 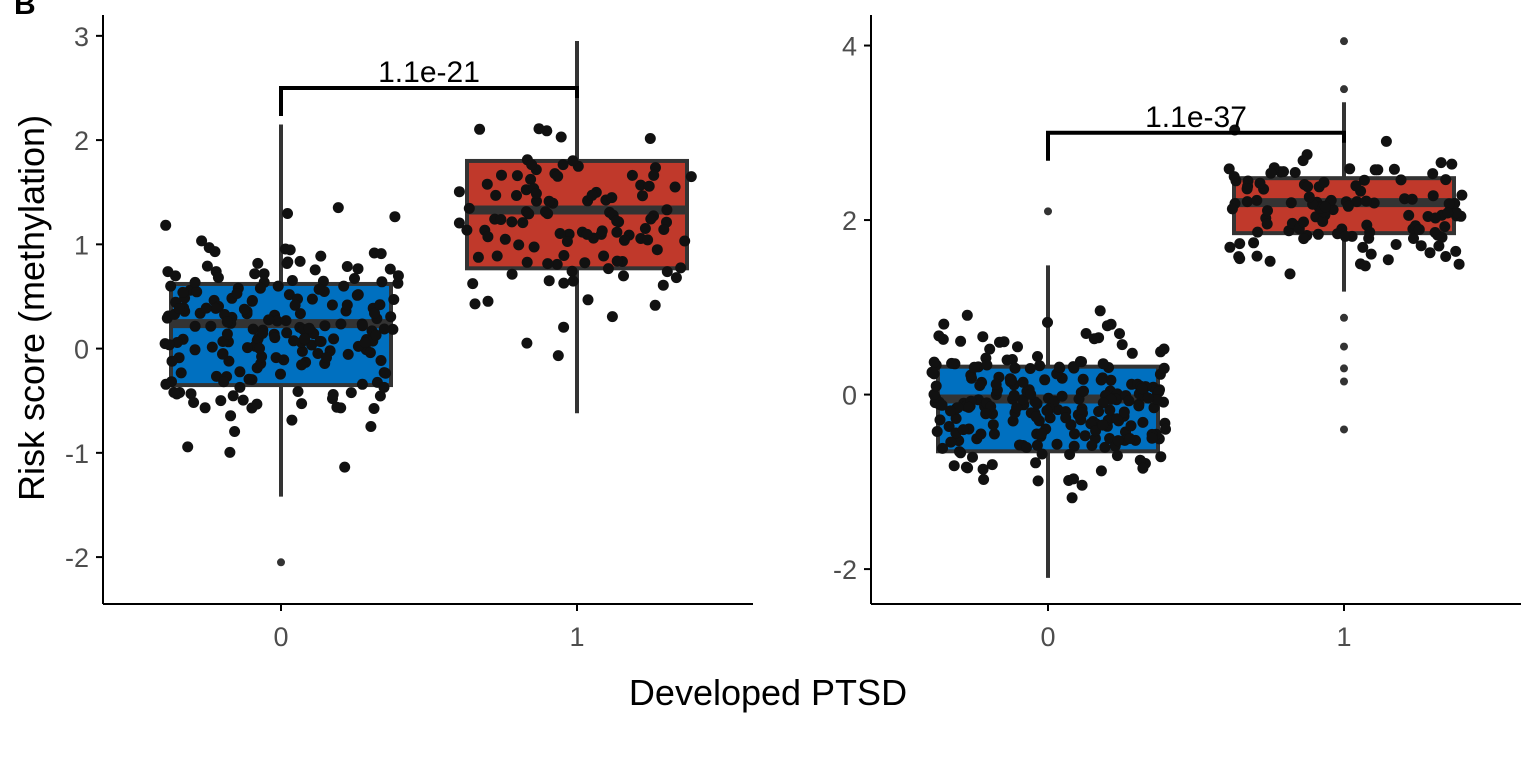 I want to click on x-tick-label: 1, so click(x=1343, y=637).